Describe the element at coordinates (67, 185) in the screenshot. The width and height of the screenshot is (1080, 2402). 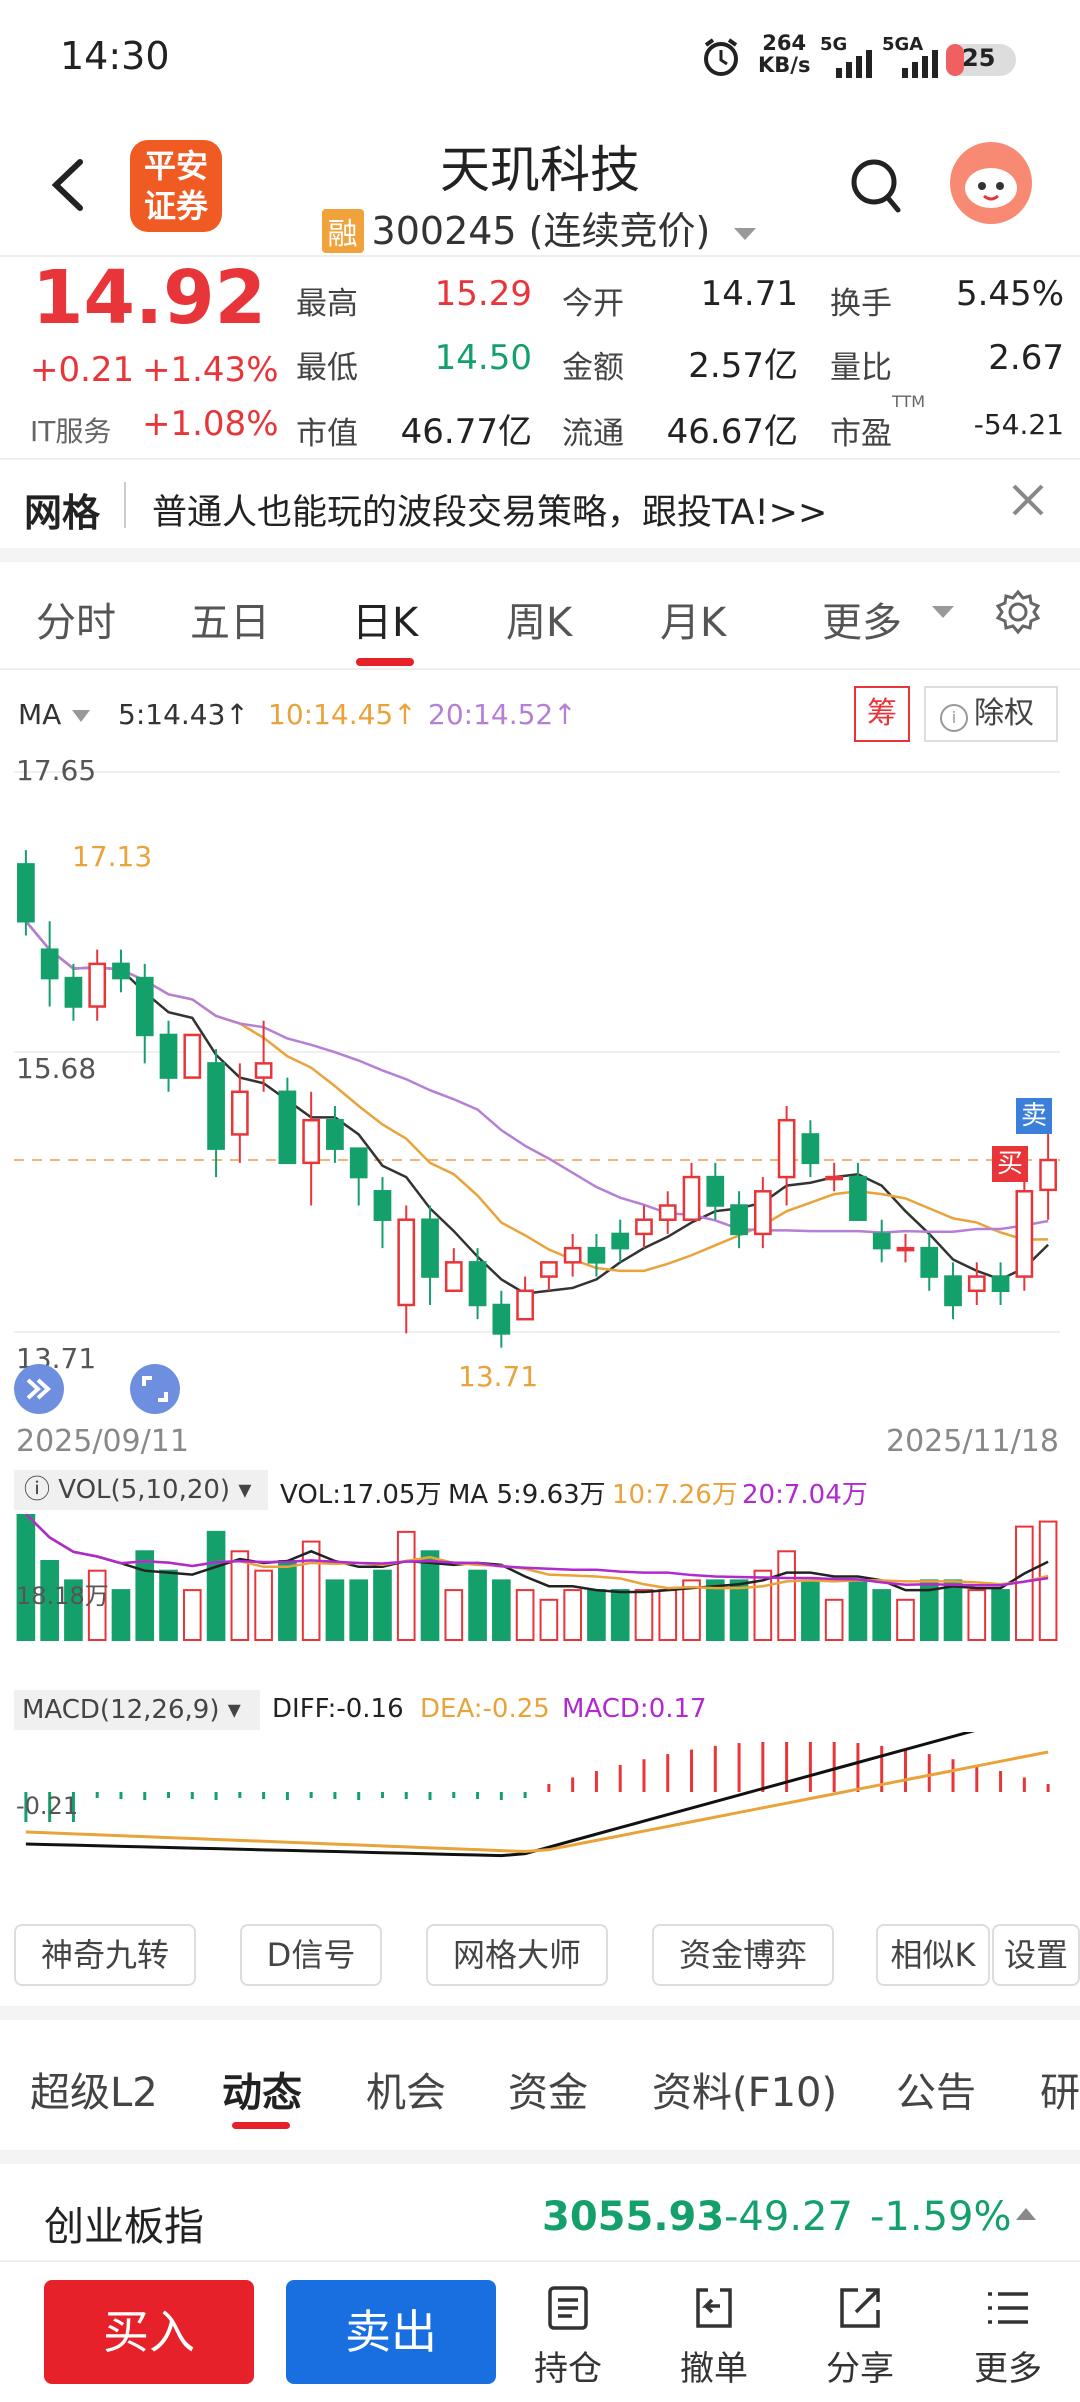
I see `chevron-left-icon` at that location.